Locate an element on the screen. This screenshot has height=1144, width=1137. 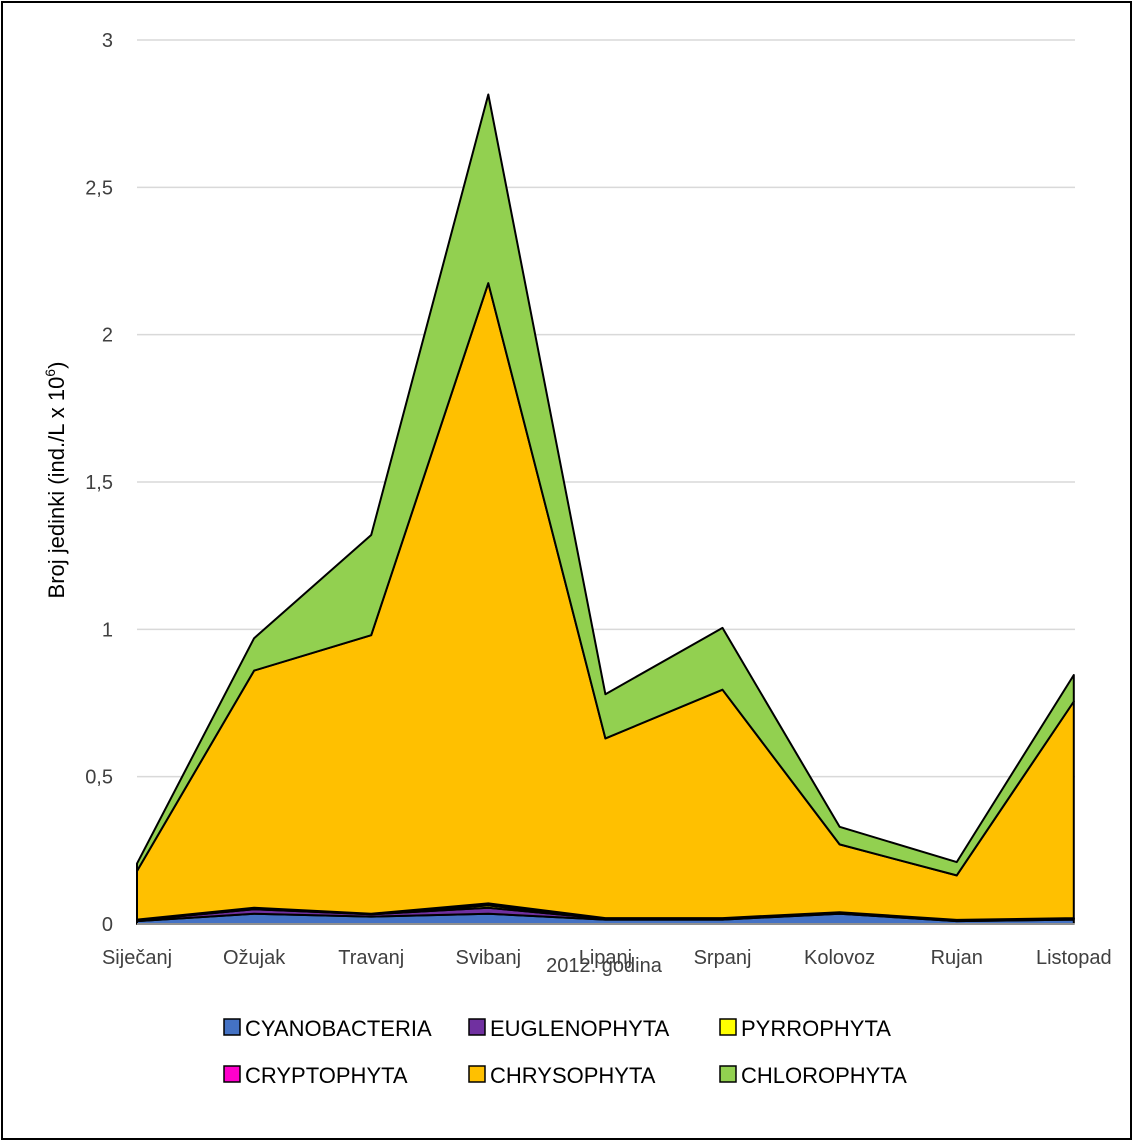
x-tick-label: Rujan is located at coordinates (957, 958).